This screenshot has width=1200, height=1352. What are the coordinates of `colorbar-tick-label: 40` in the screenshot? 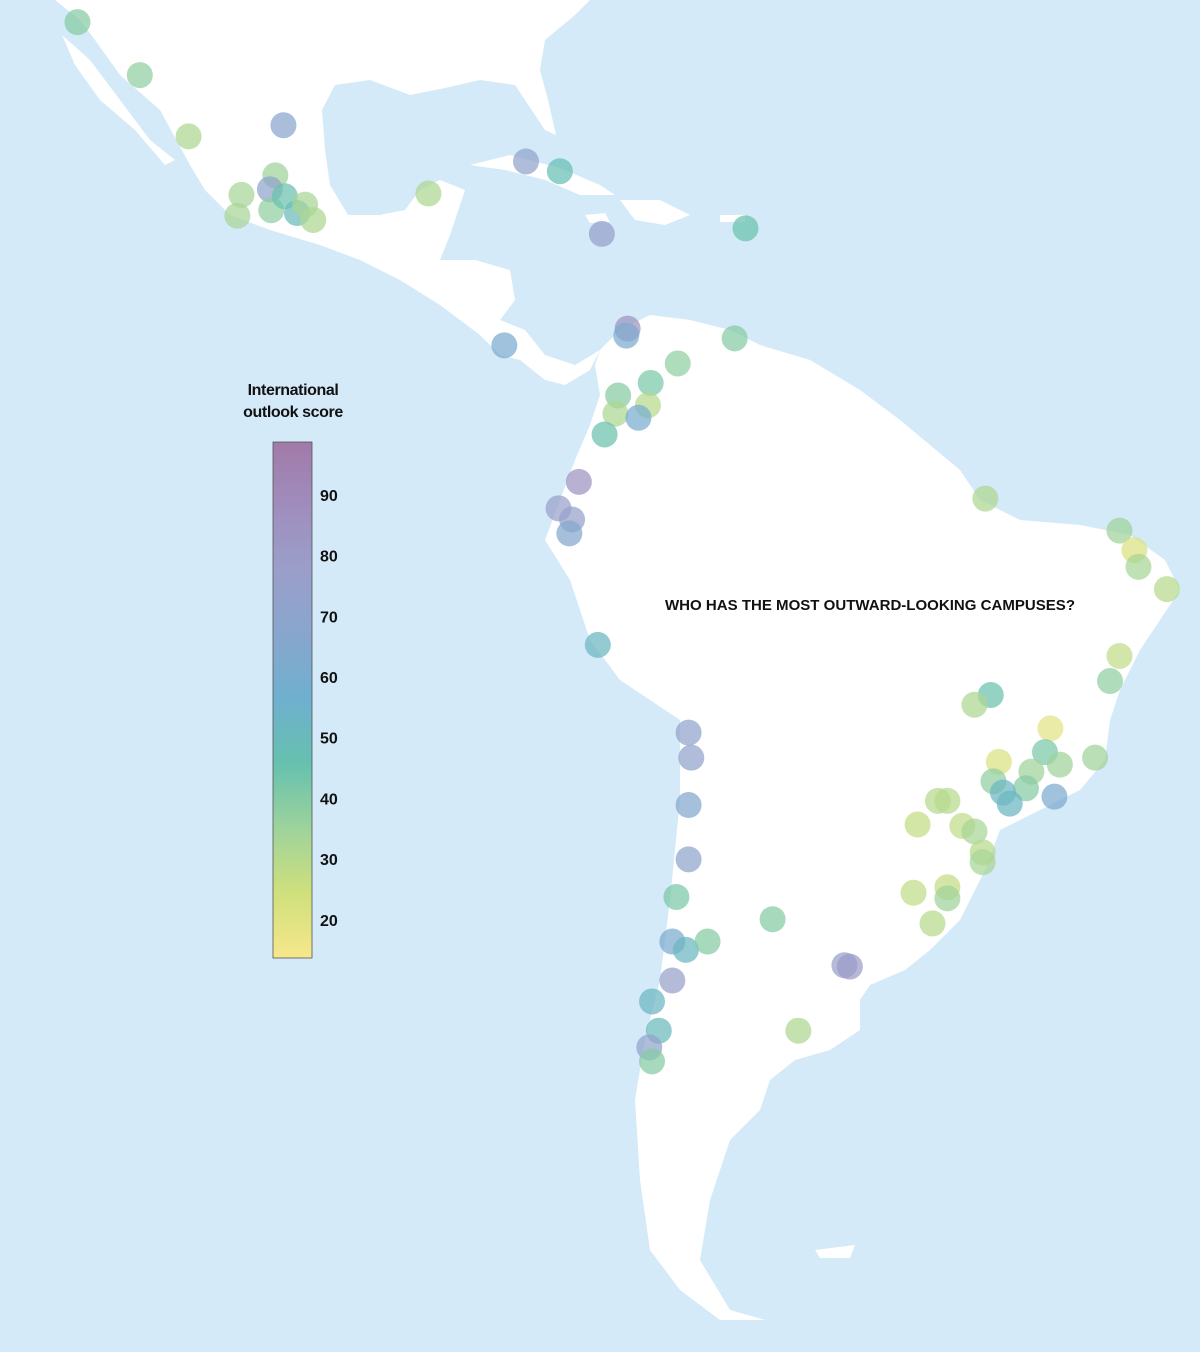 It's located at (329, 799).